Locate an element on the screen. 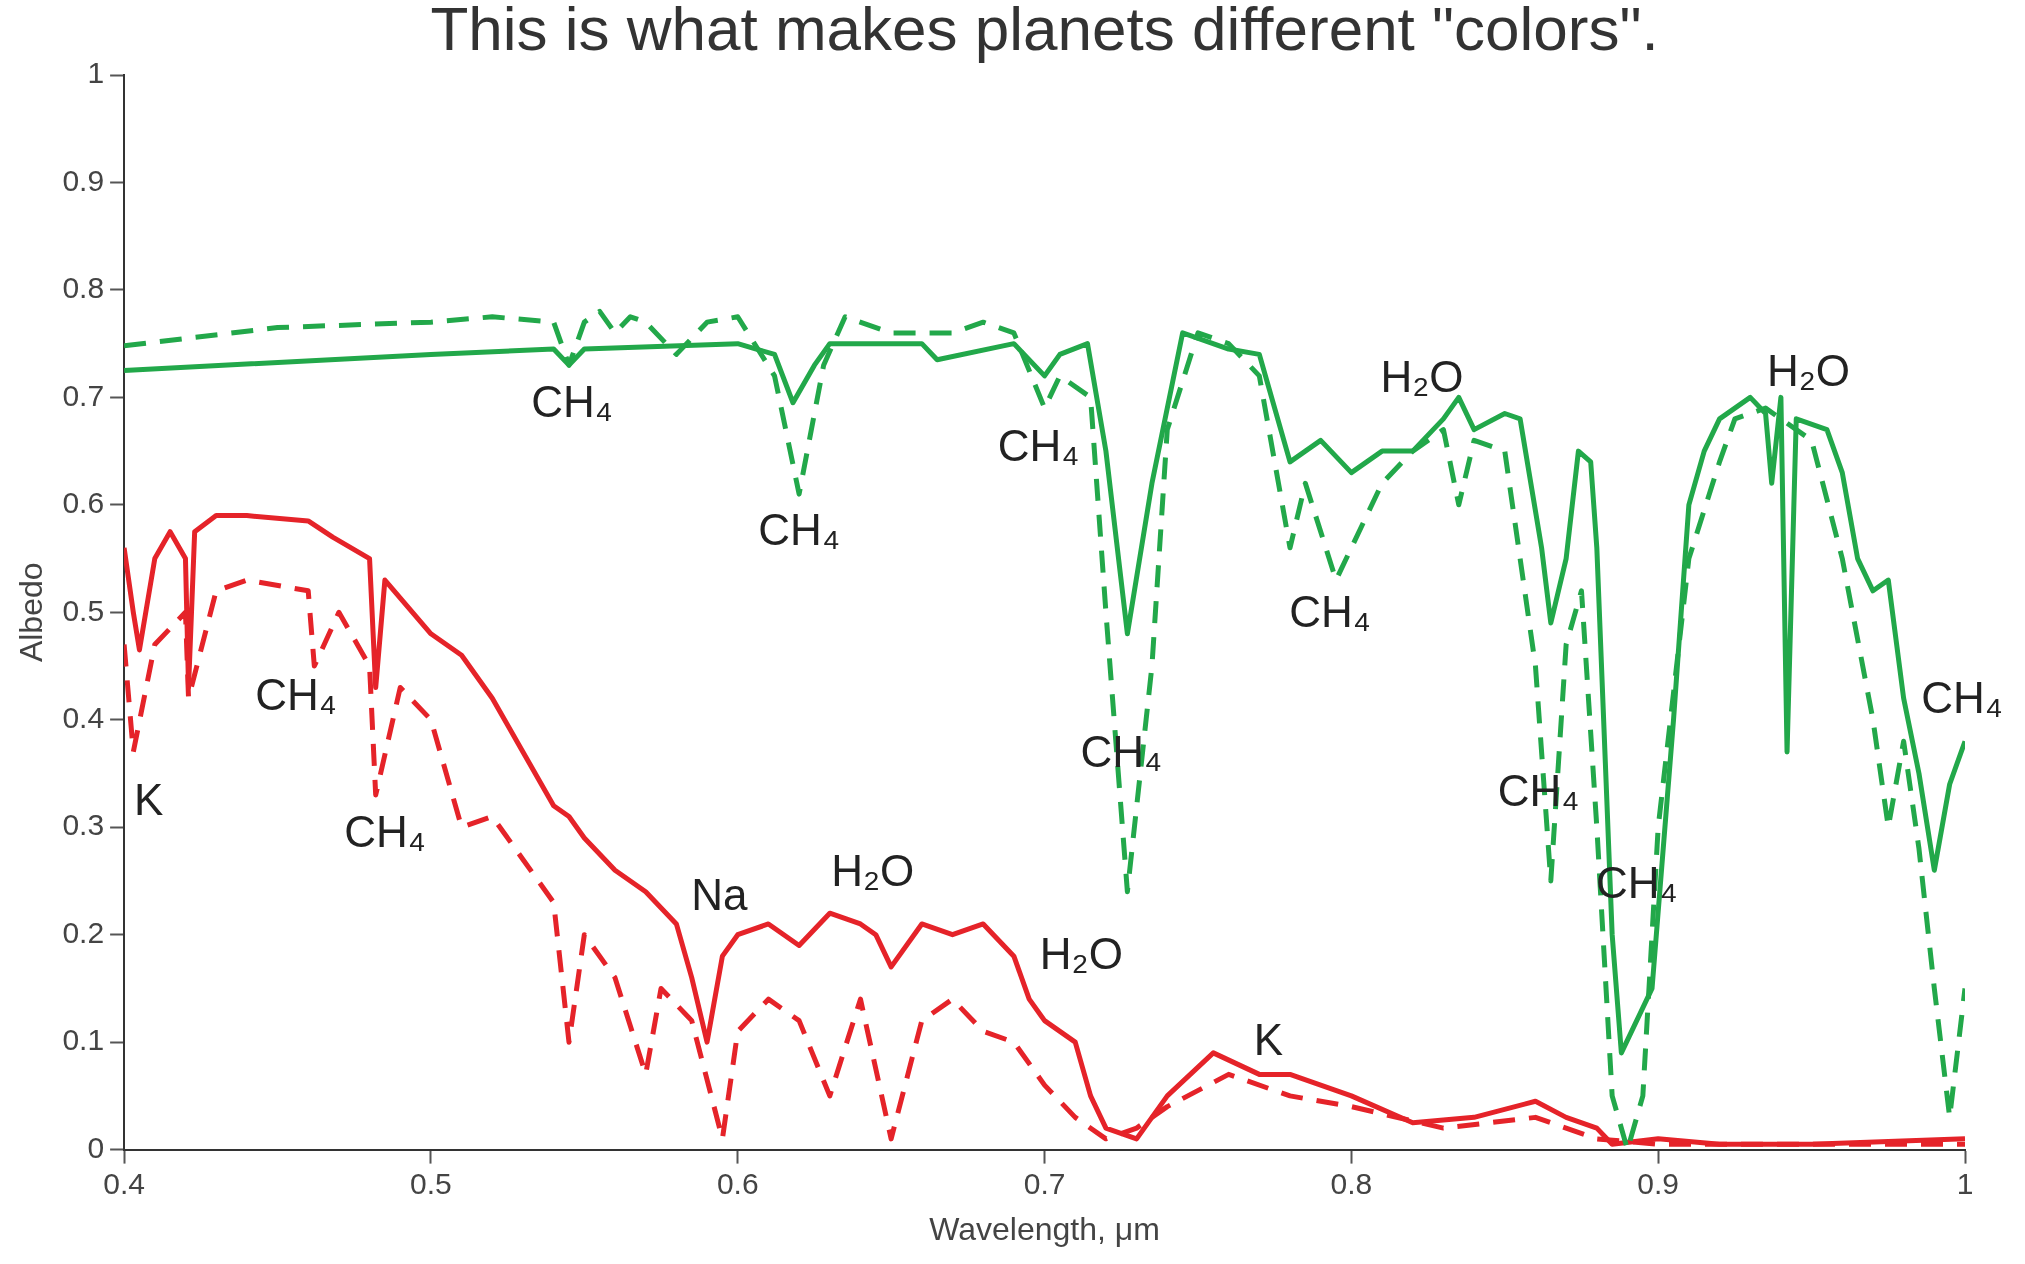 The image size is (2025, 1264). x-tick-label: 0.7 is located at coordinates (1044, 1183).